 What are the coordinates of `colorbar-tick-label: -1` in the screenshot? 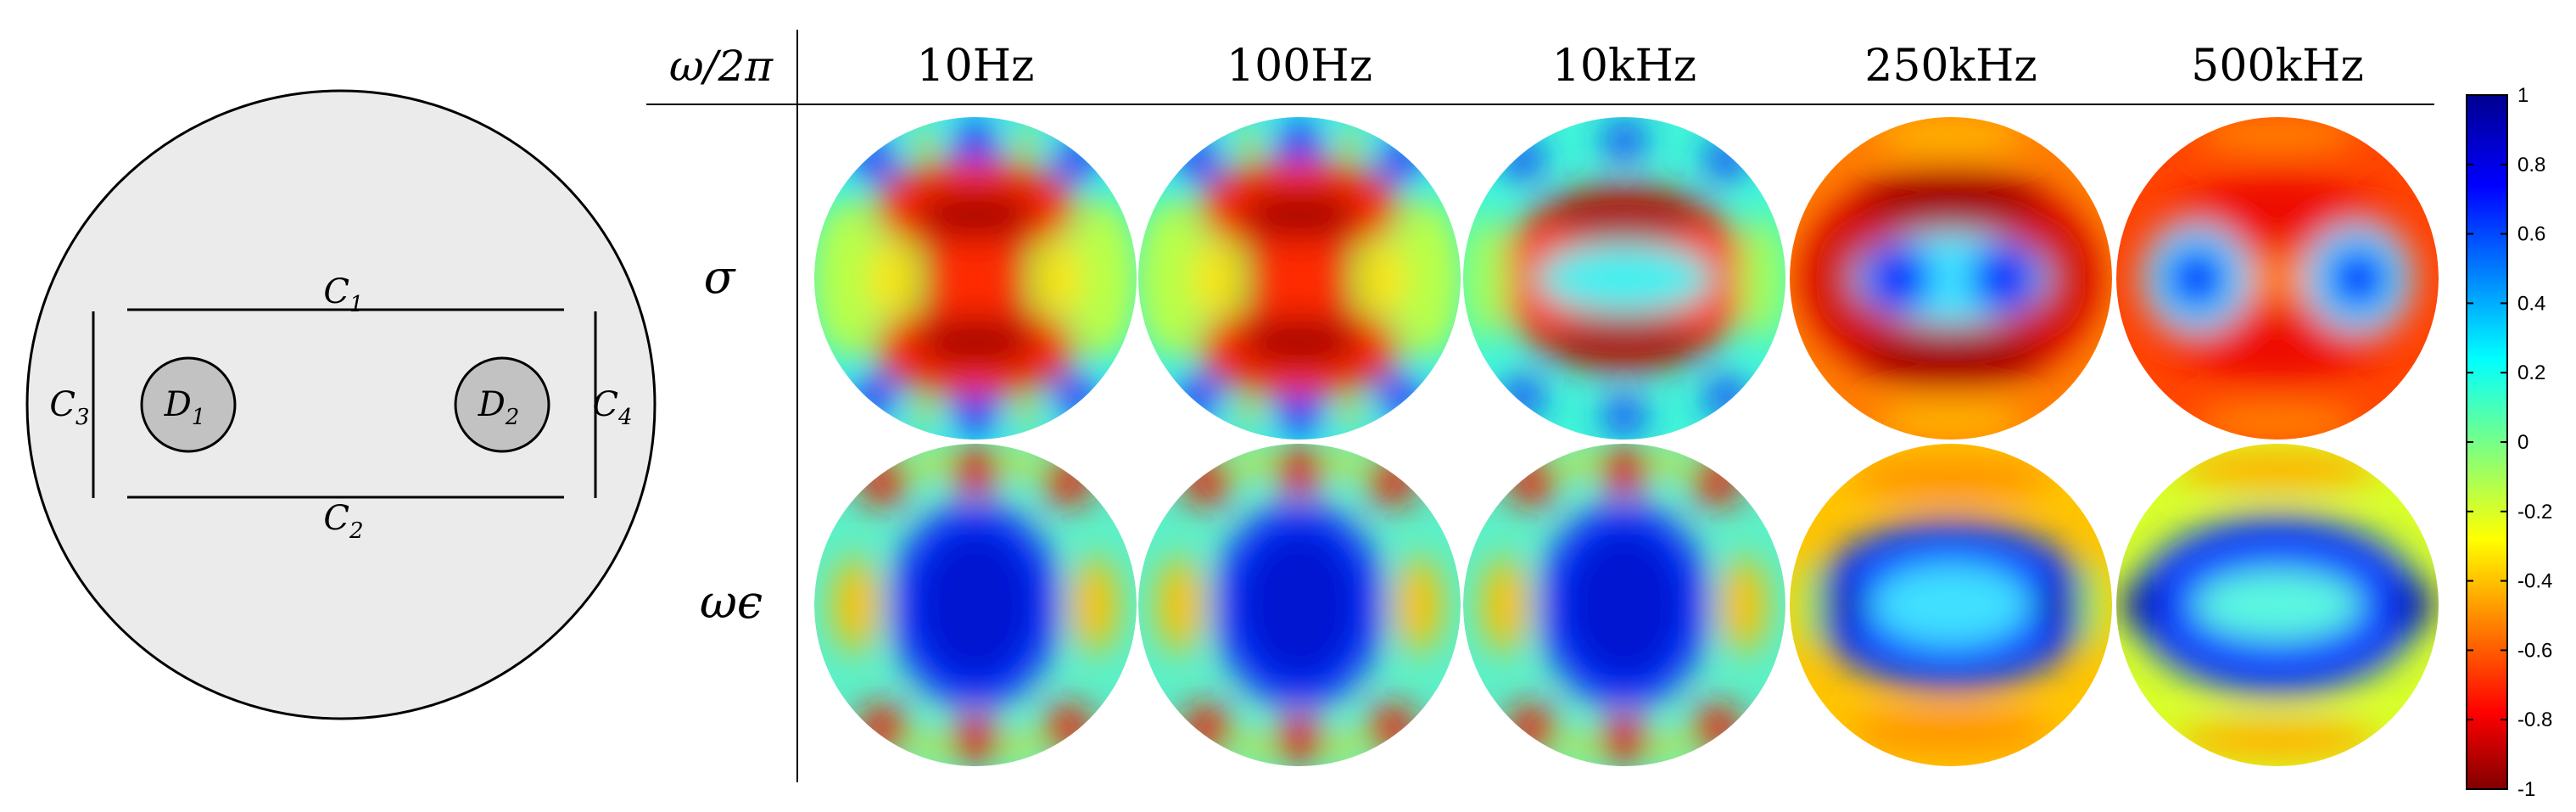 It's located at (2526, 789).